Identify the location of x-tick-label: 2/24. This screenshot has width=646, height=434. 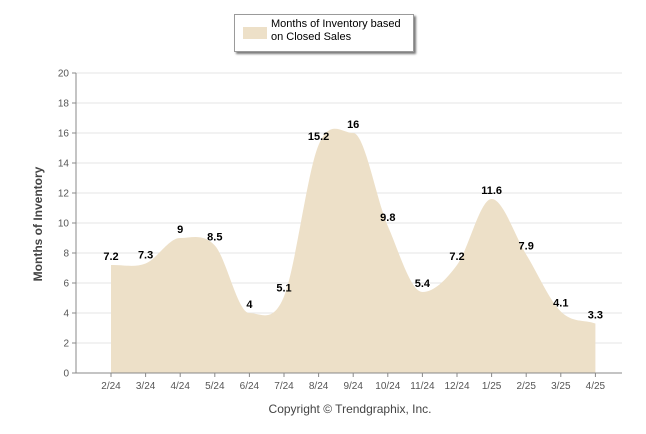
(111, 386).